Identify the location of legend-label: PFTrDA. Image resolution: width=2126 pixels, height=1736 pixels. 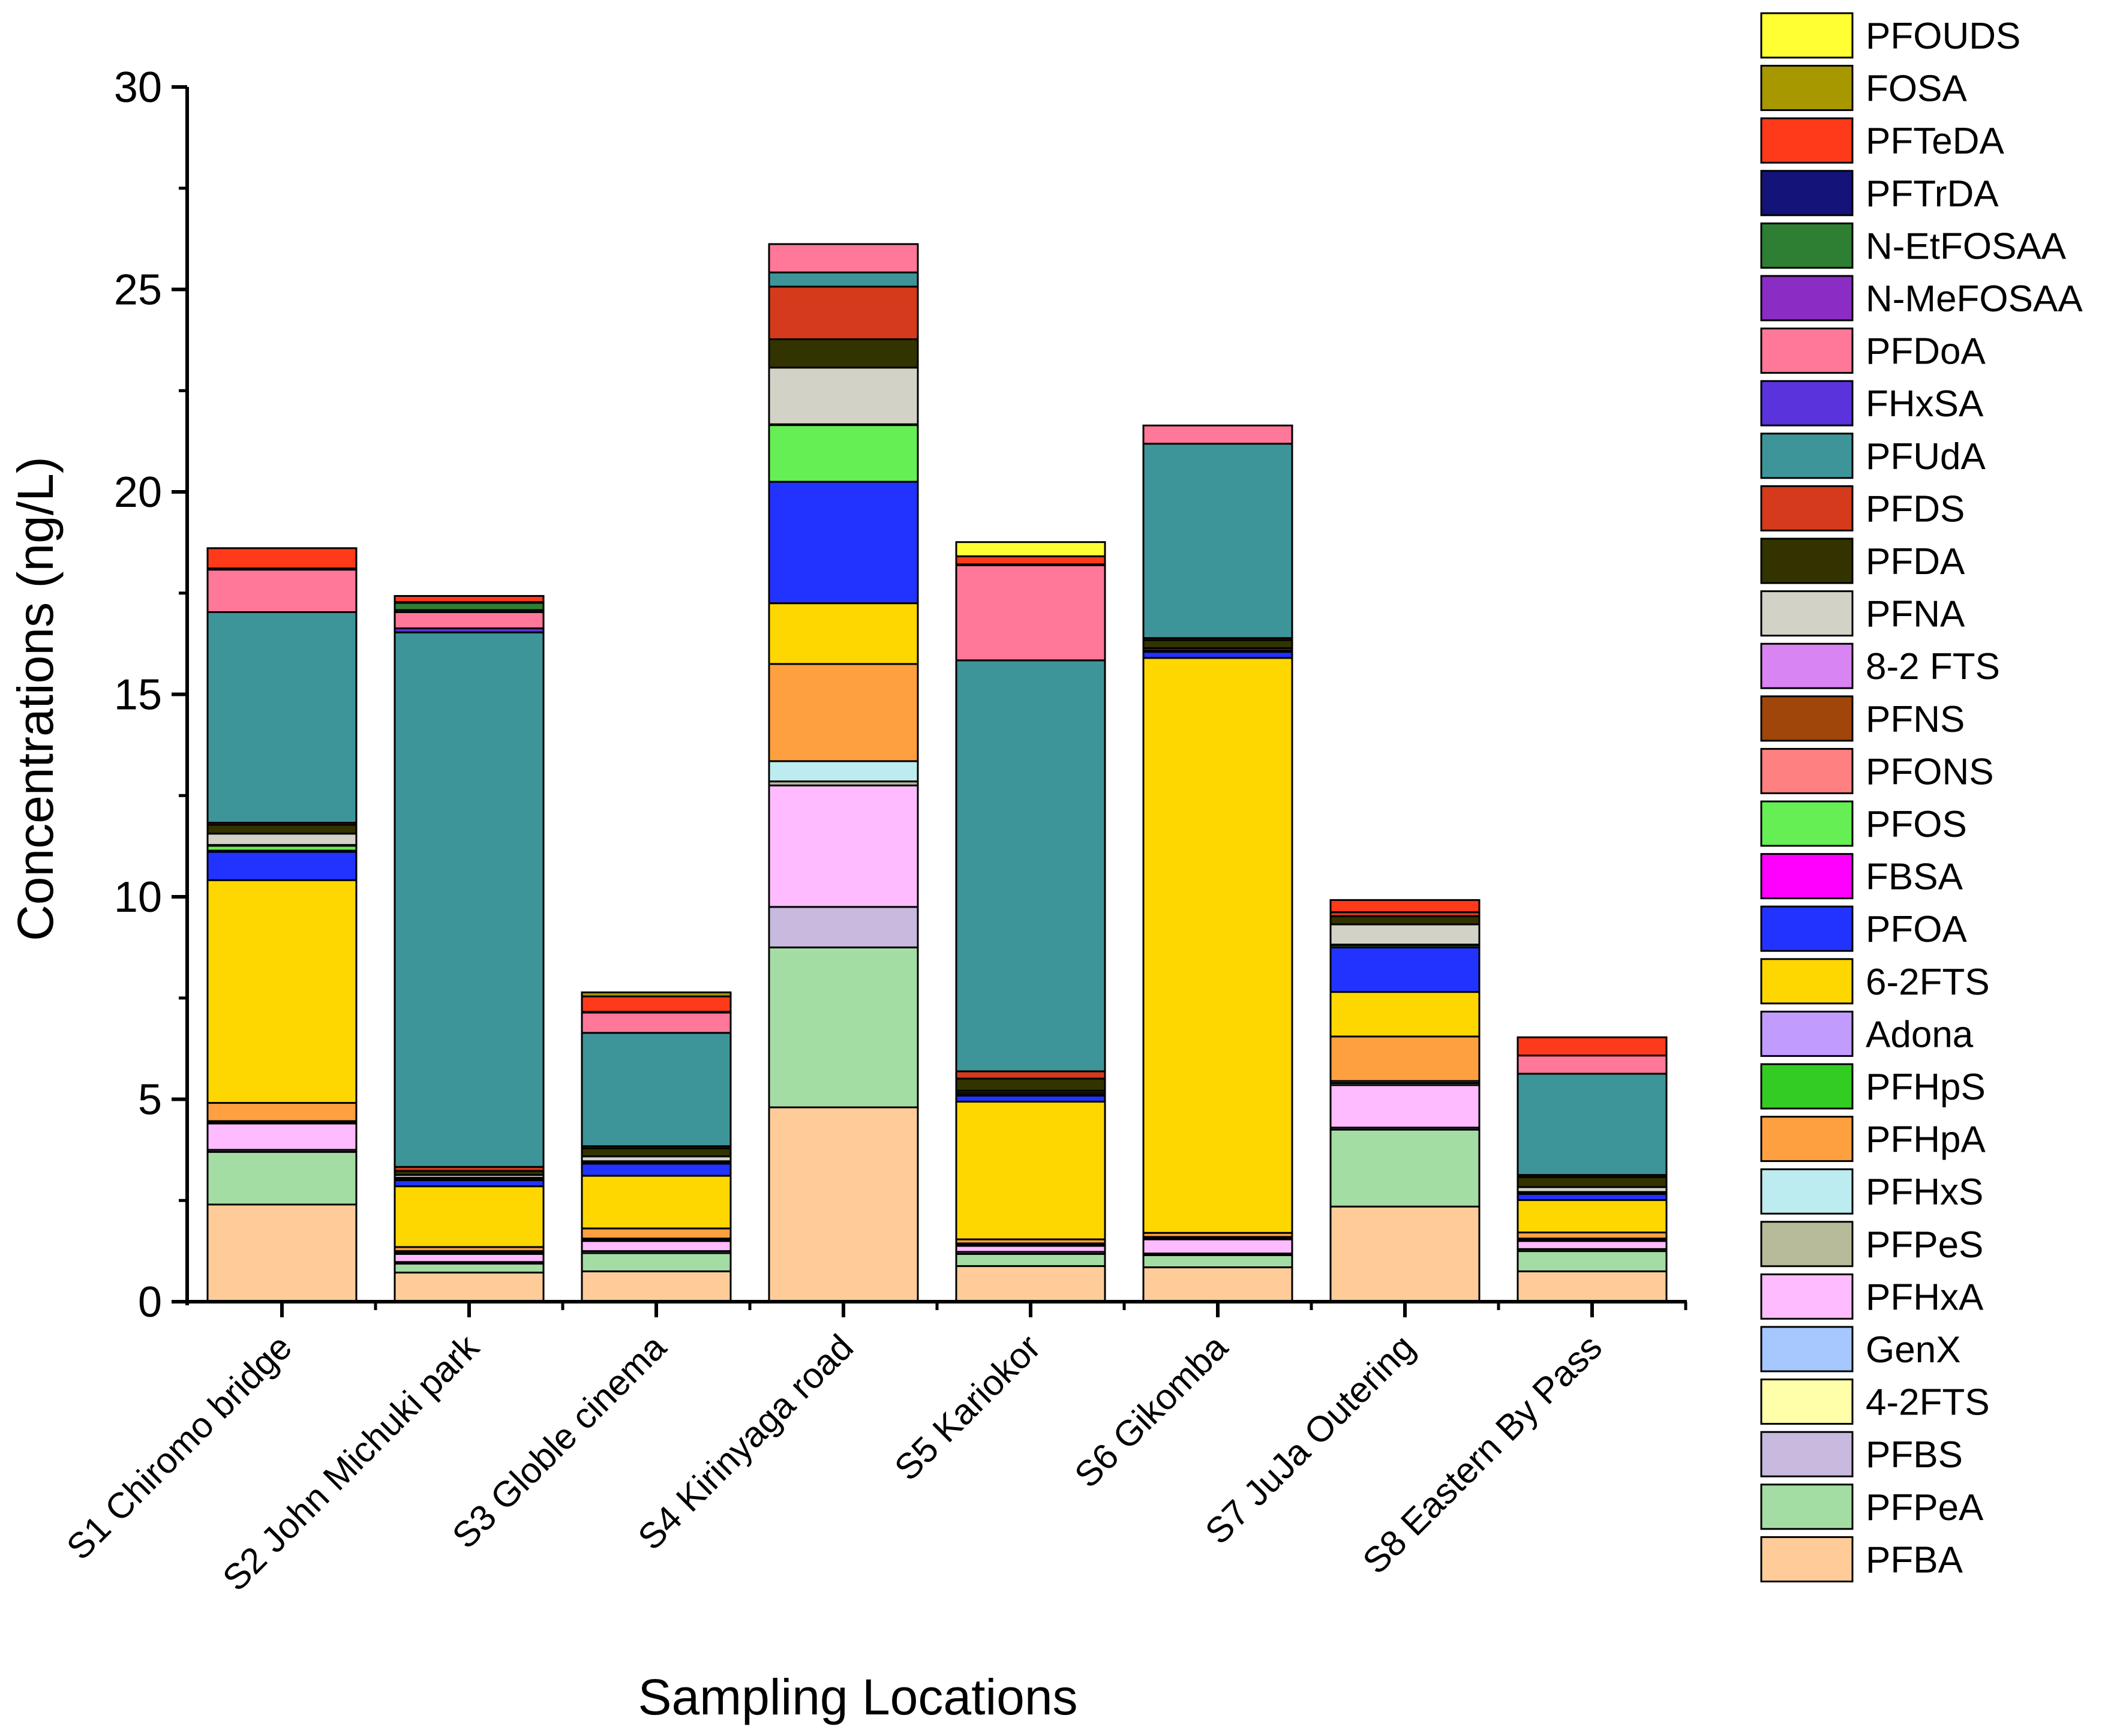
(1932, 194).